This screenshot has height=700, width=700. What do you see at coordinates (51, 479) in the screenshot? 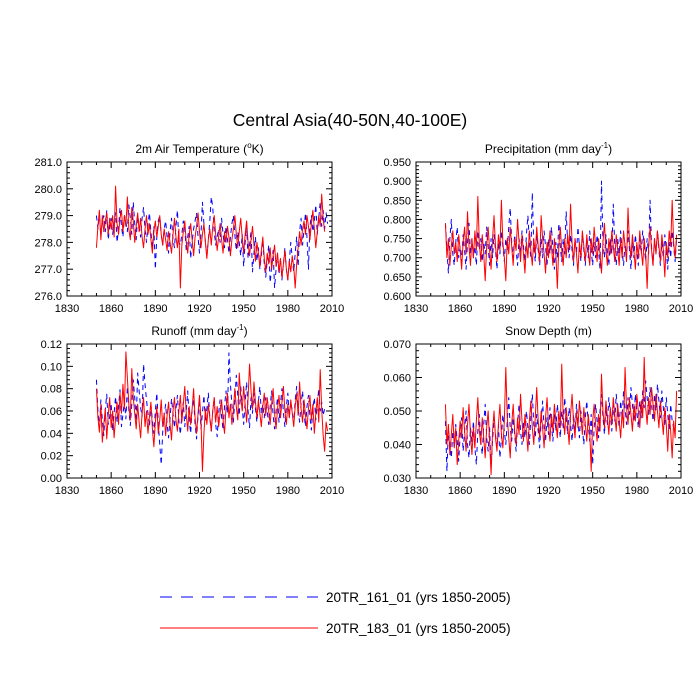
I see `y-tick-label: 0.00` at bounding box center [51, 479].